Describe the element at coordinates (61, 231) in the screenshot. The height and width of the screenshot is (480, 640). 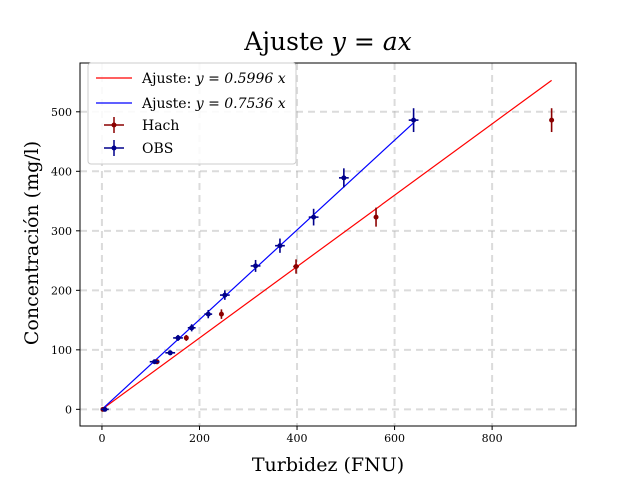
I see `y-tick-label-3: 300` at that location.